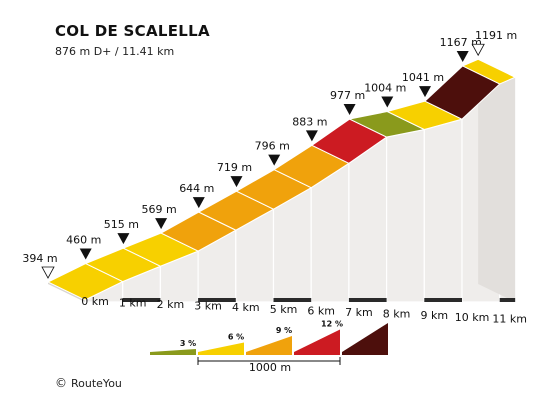 The width and height of the screenshot is (550, 400). Describe the element at coordinates (39, 258) in the screenshot. I see `elevation-label-0: 394 m` at that location.